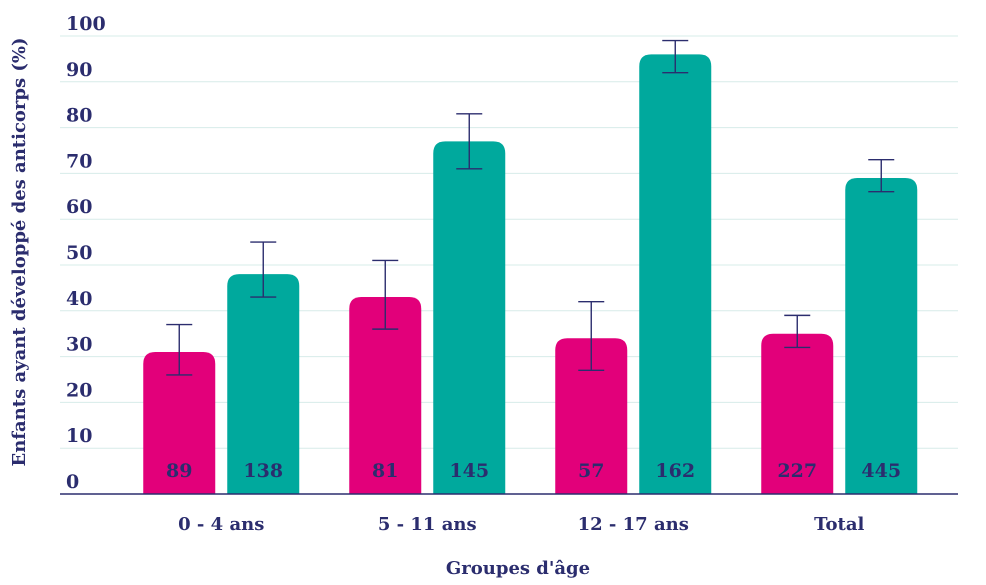 The height and width of the screenshot is (585, 986). Describe the element at coordinates (797, 471) in the screenshot. I see `bar-count-label: 227` at that location.